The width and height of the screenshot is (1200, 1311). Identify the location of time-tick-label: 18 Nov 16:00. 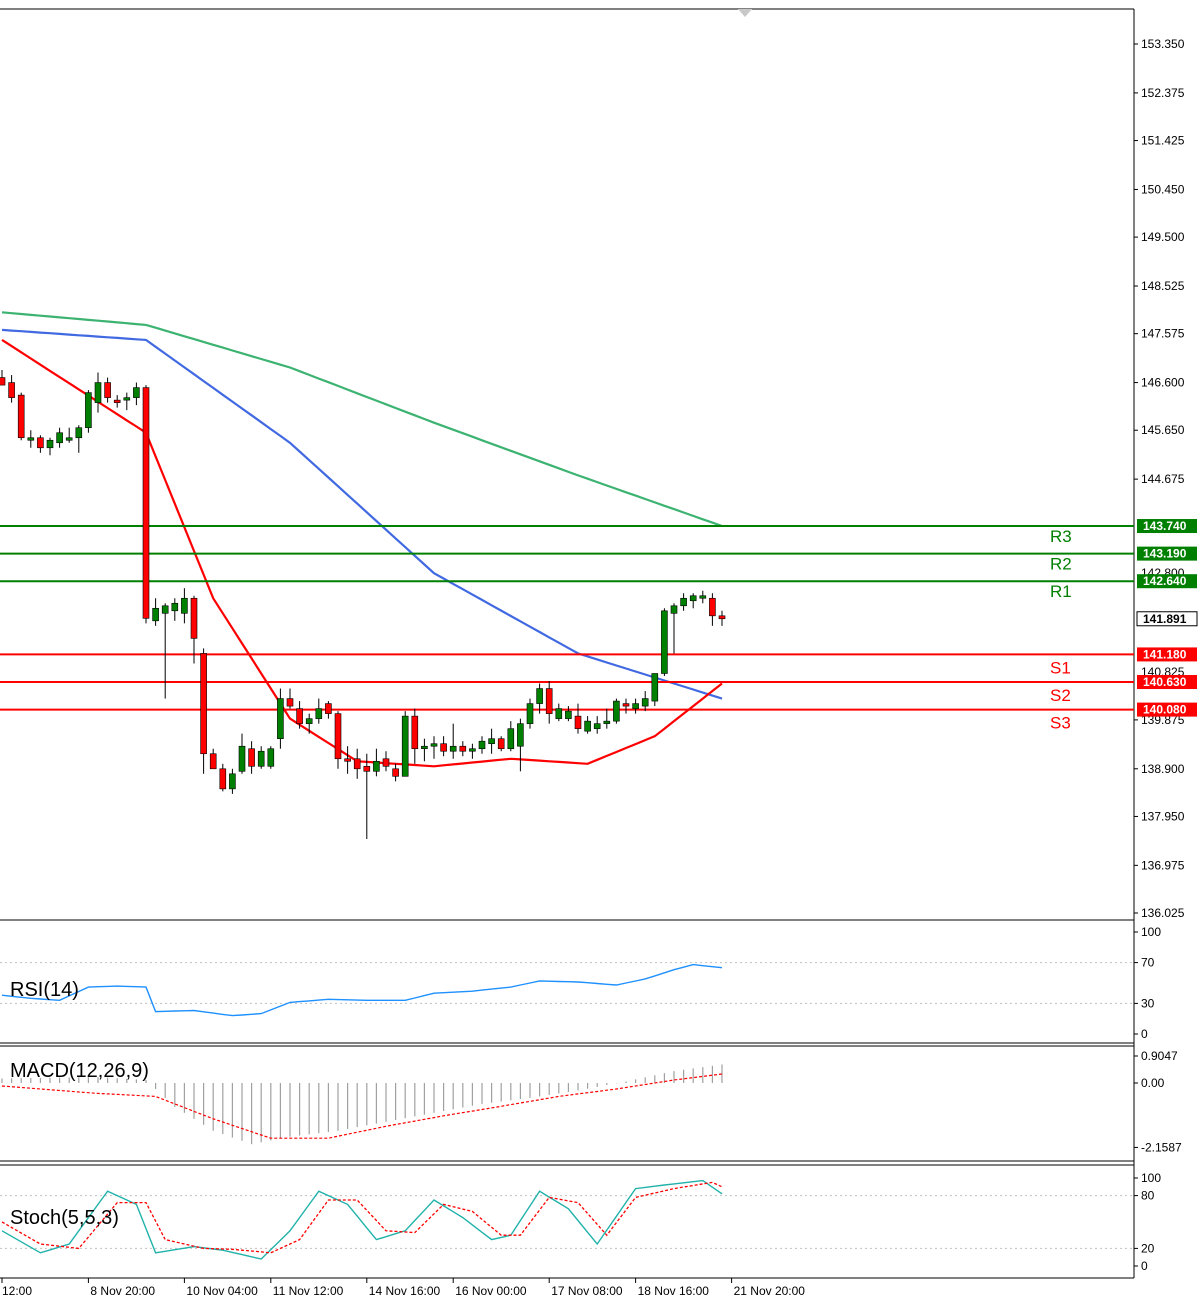
(674, 1291).